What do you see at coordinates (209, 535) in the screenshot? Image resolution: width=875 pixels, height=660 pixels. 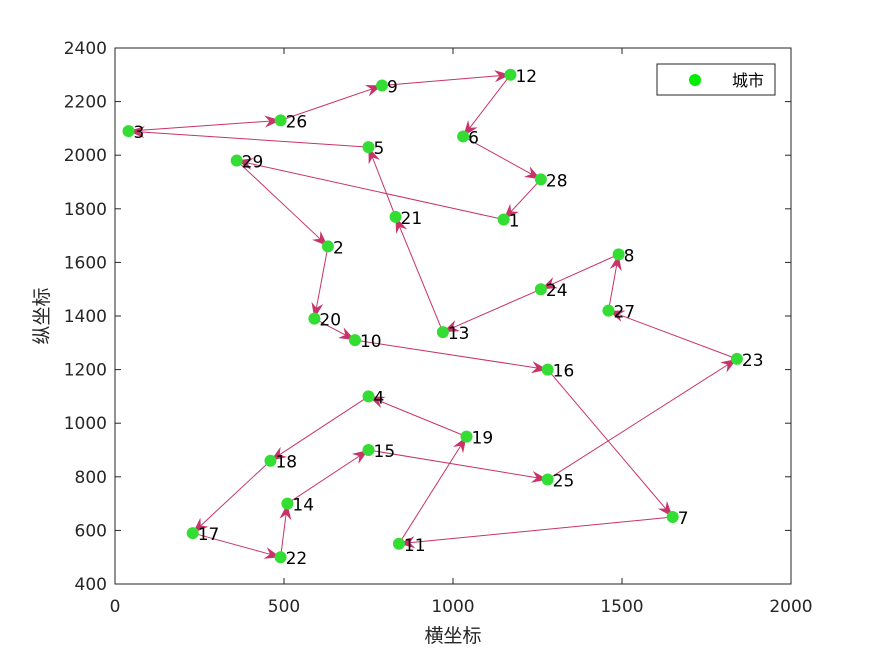 I see `city-label: 17` at bounding box center [209, 535].